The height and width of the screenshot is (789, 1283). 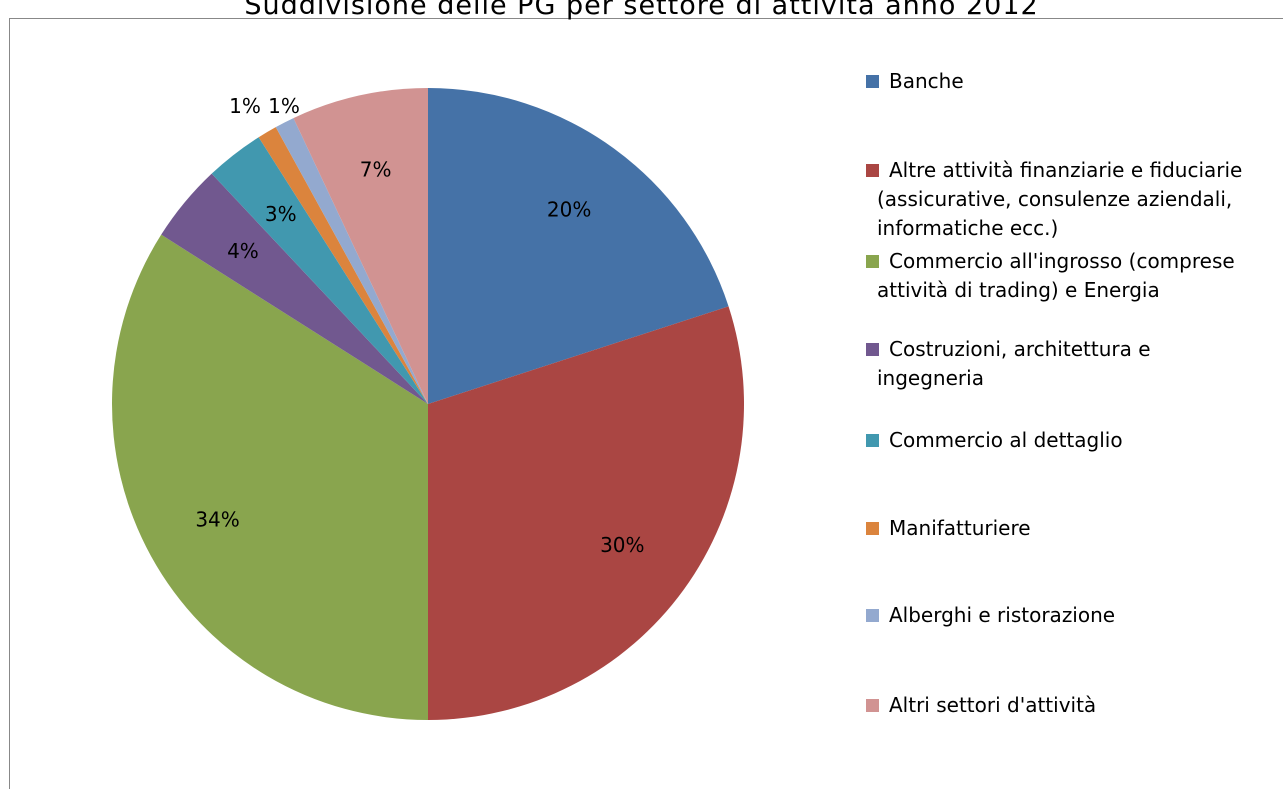 I want to click on pie-slice-altre-attivita-finanziarie-e-fiduciarie-, so click(x=586, y=513).